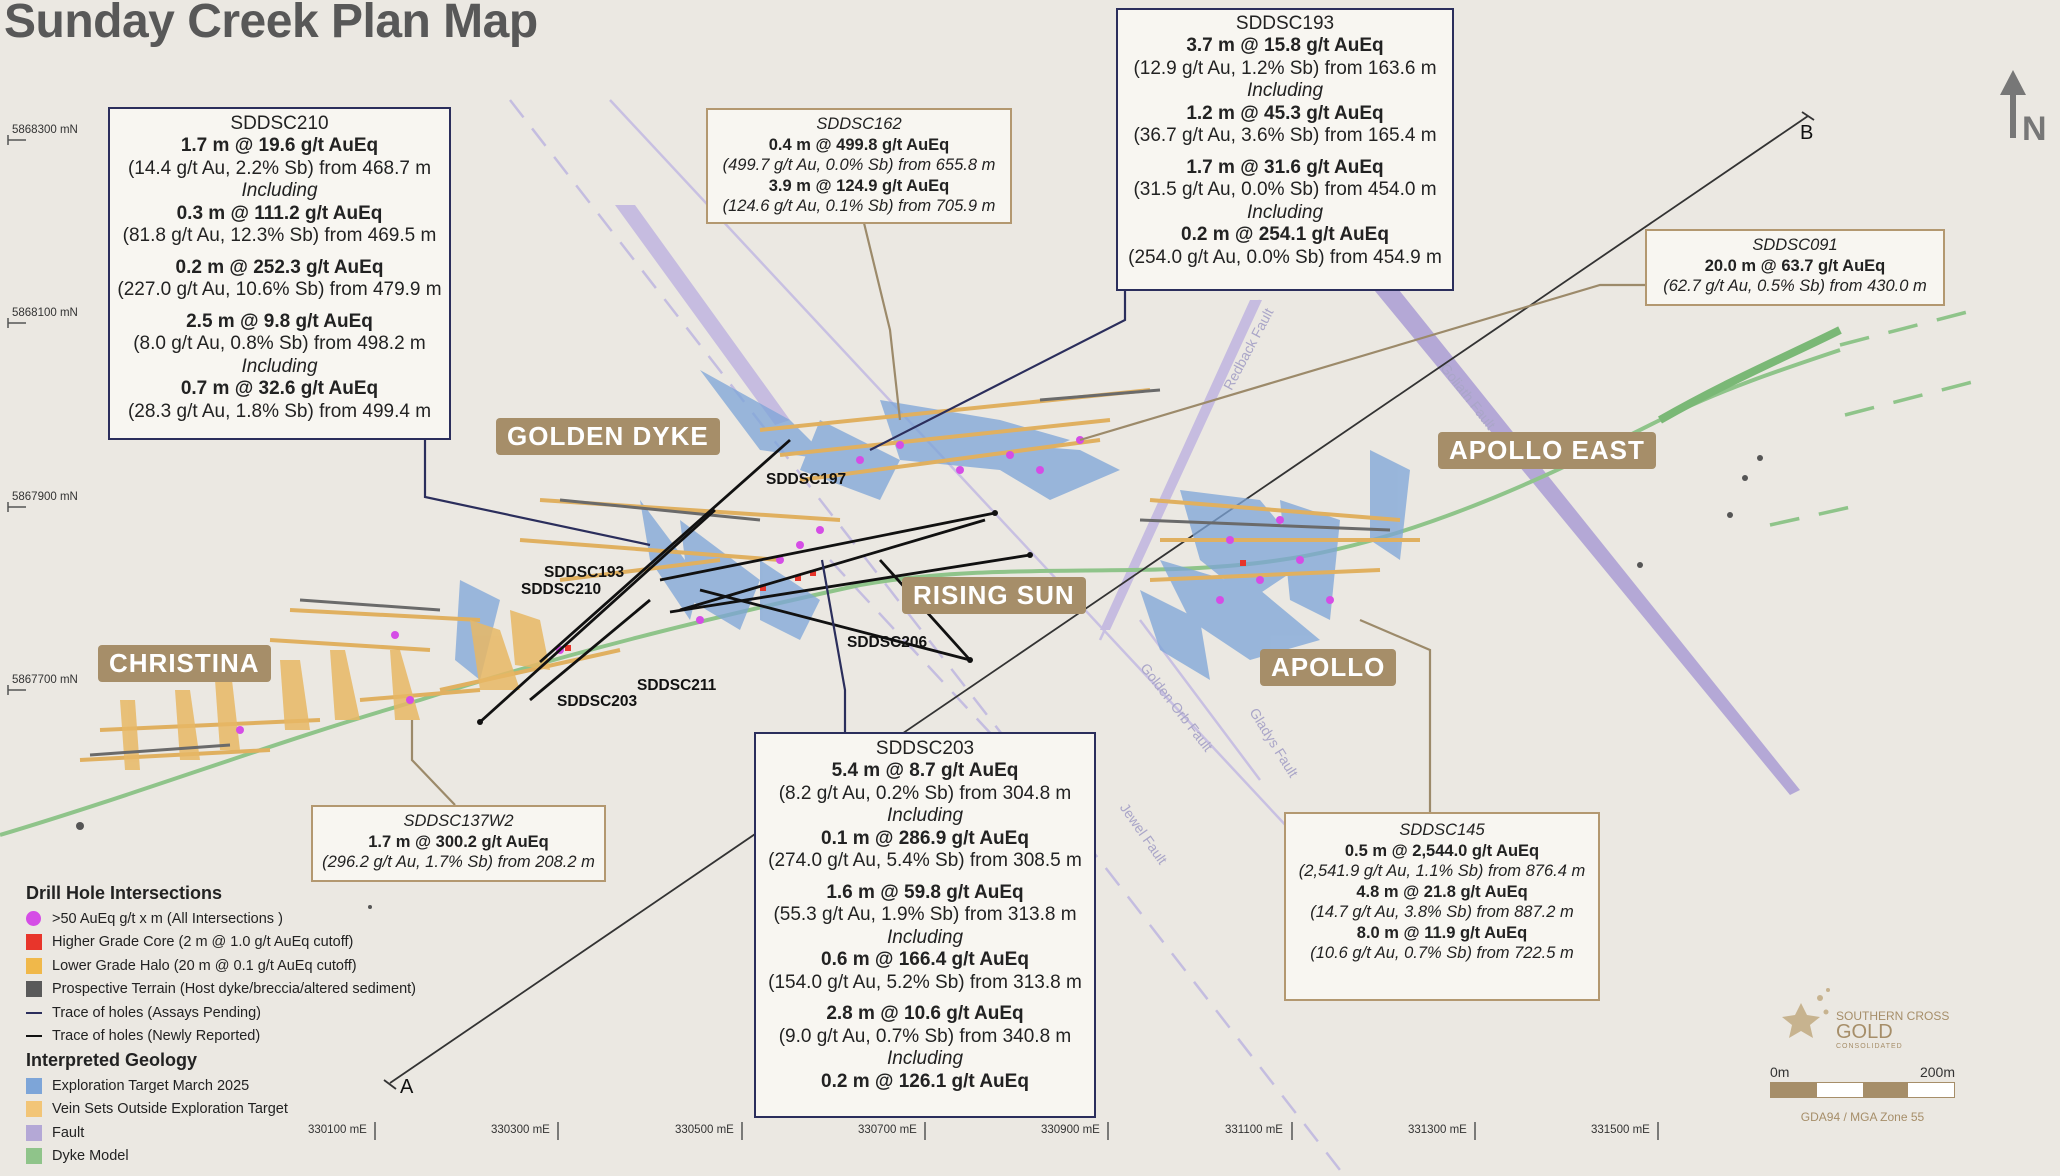 This screenshot has width=2060, height=1176. Describe the element at coordinates (925, 838) in the screenshot. I see `intercept-value: 0.1 m @ 286.9 g/t AuEq` at that location.